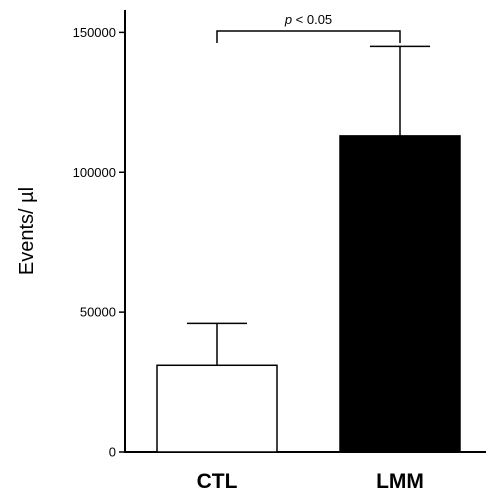  I want to click on y-ticks: 0 50000 100000 150000, so click(99, 242).